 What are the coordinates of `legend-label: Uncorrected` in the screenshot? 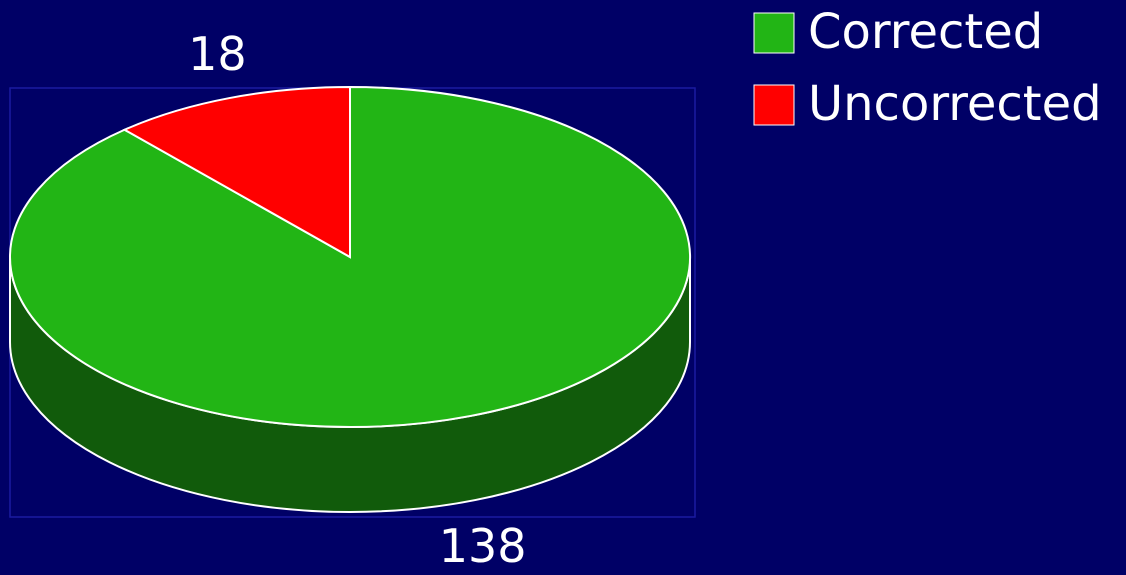 It's located at (955, 104).